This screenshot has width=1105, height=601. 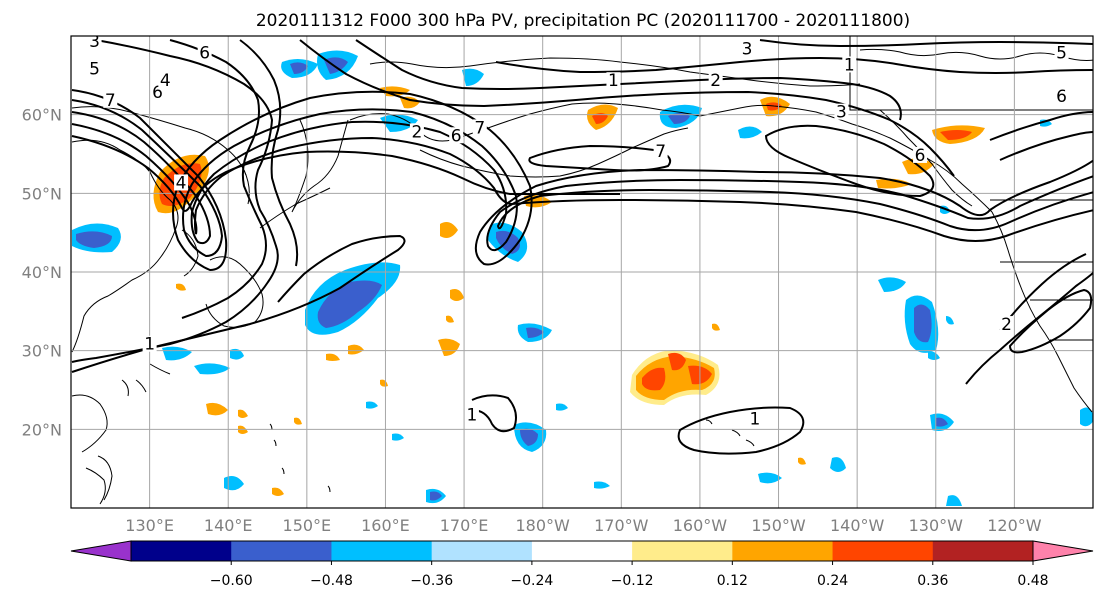 I want to click on longitude-tick-label: 140°E, so click(x=228, y=525).